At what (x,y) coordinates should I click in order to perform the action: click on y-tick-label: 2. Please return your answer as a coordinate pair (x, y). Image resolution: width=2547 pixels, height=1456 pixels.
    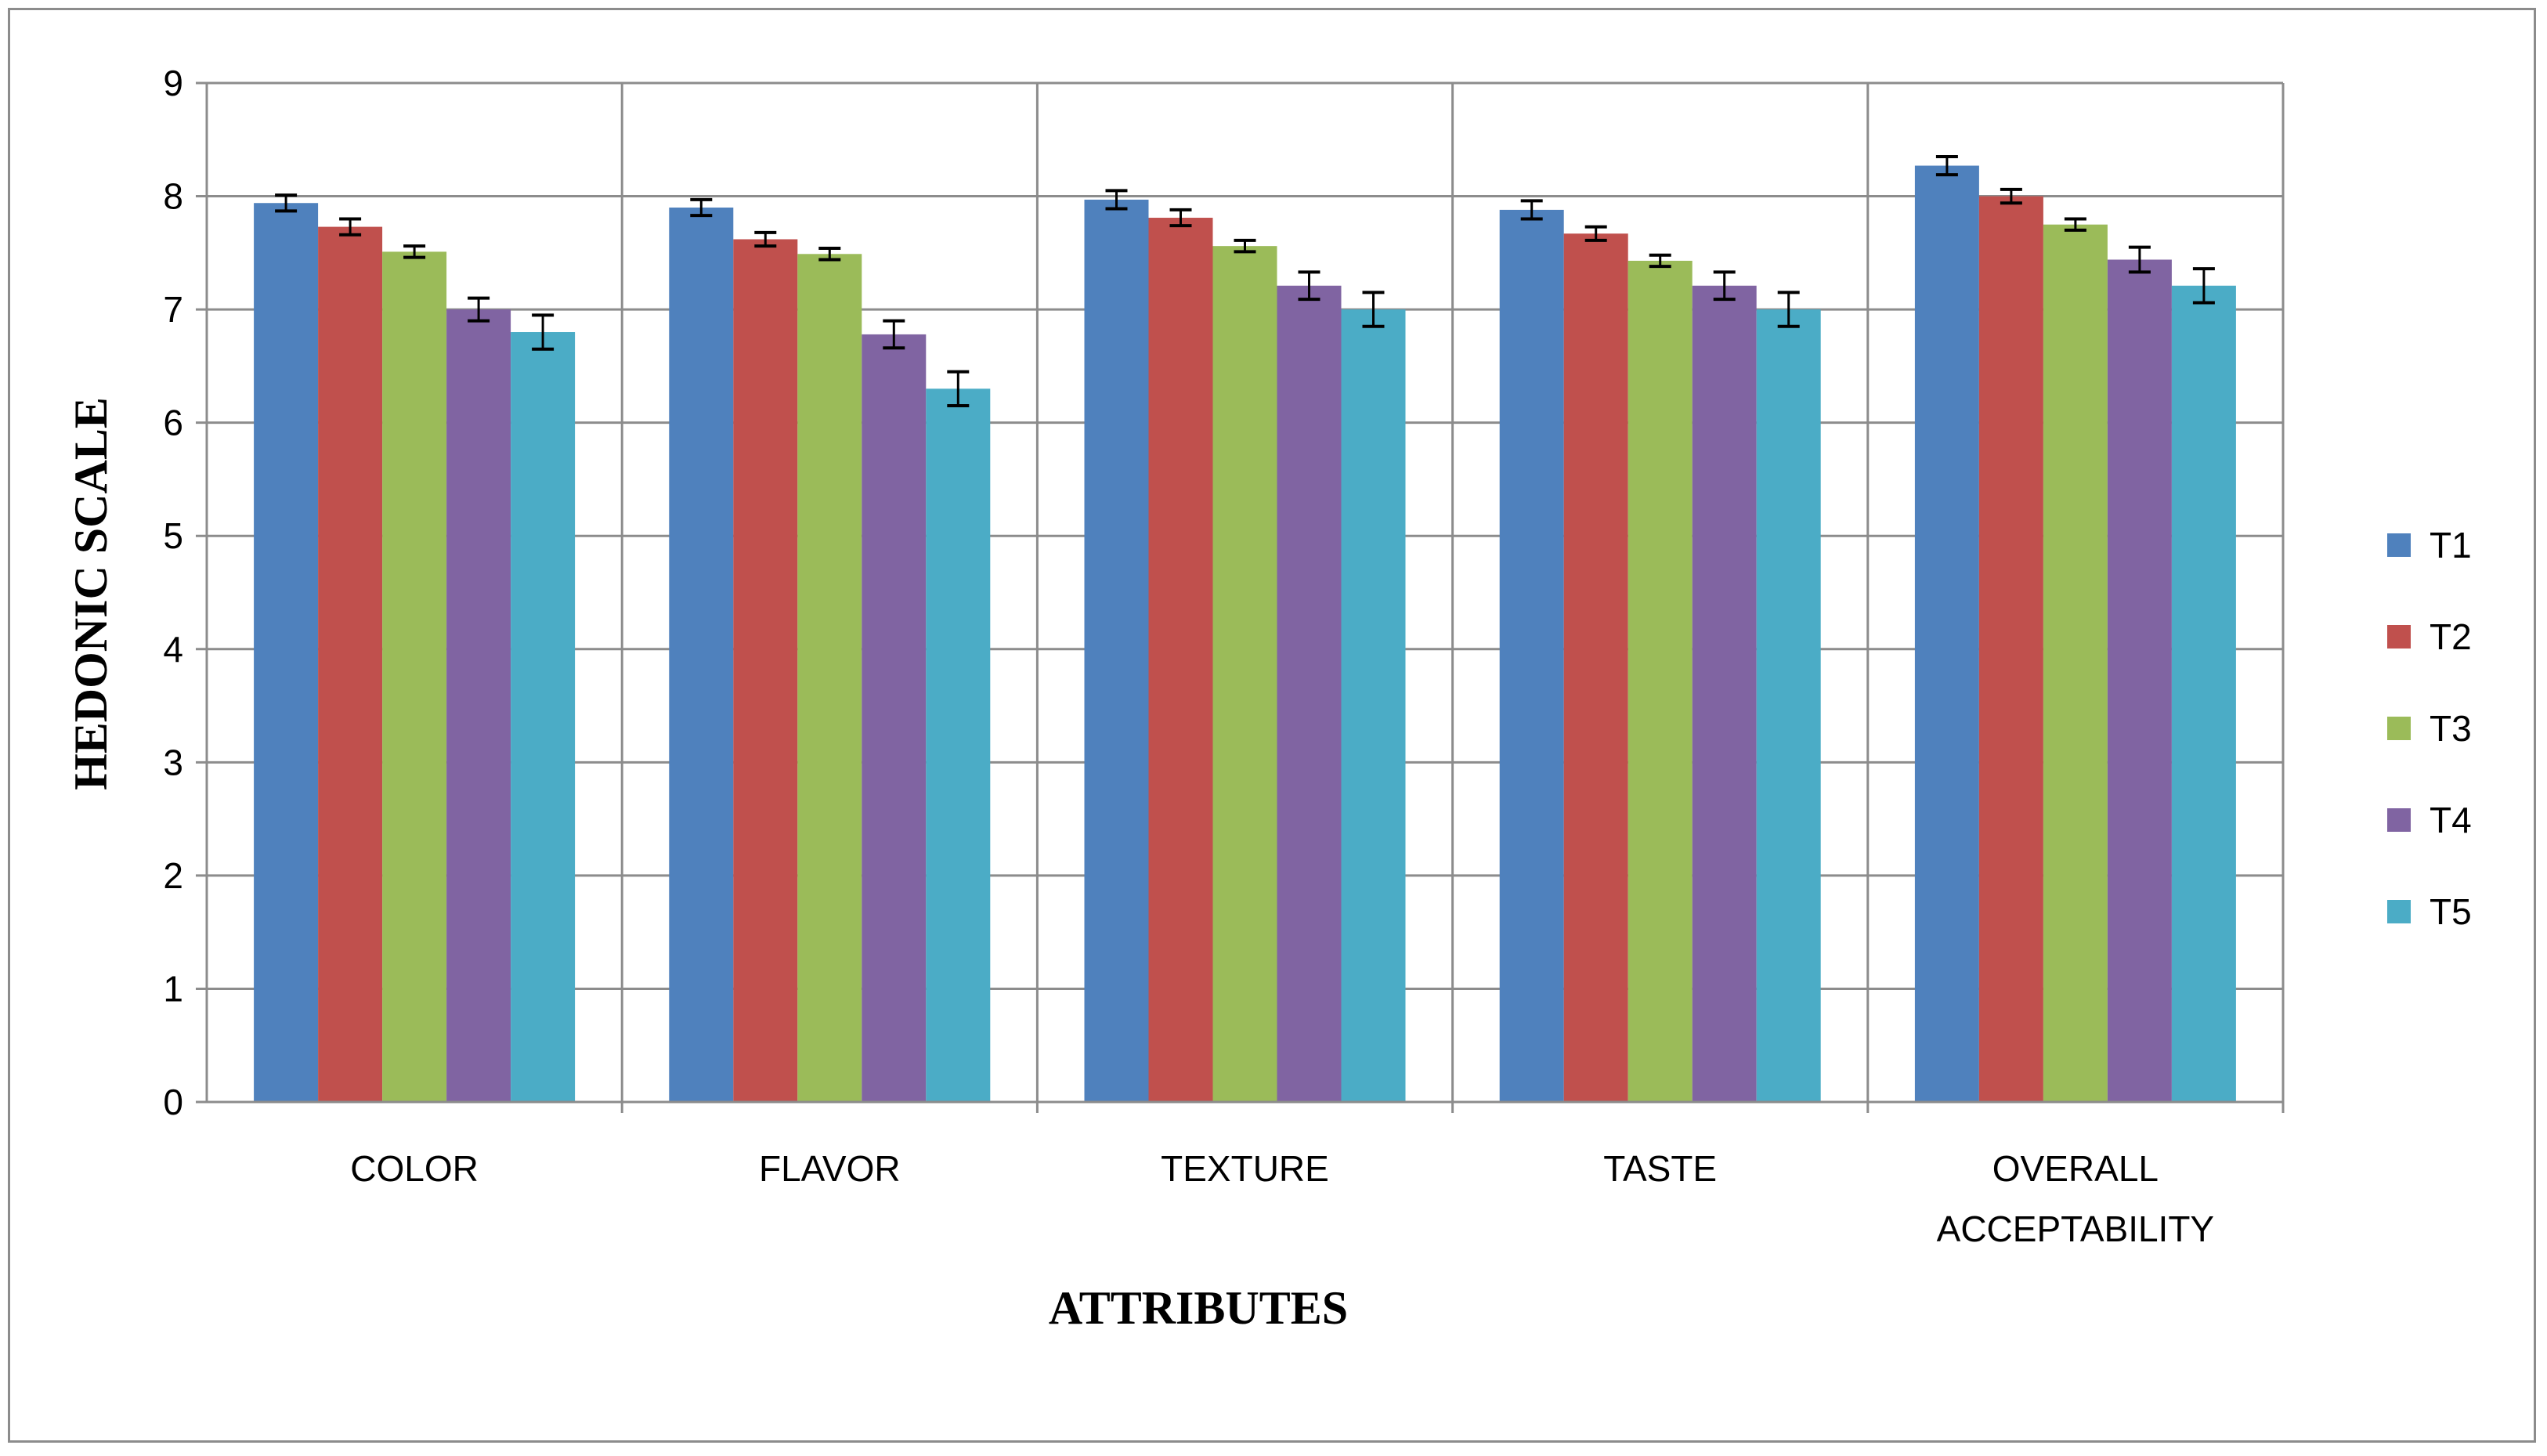
    Looking at the image, I should click on (173, 875).